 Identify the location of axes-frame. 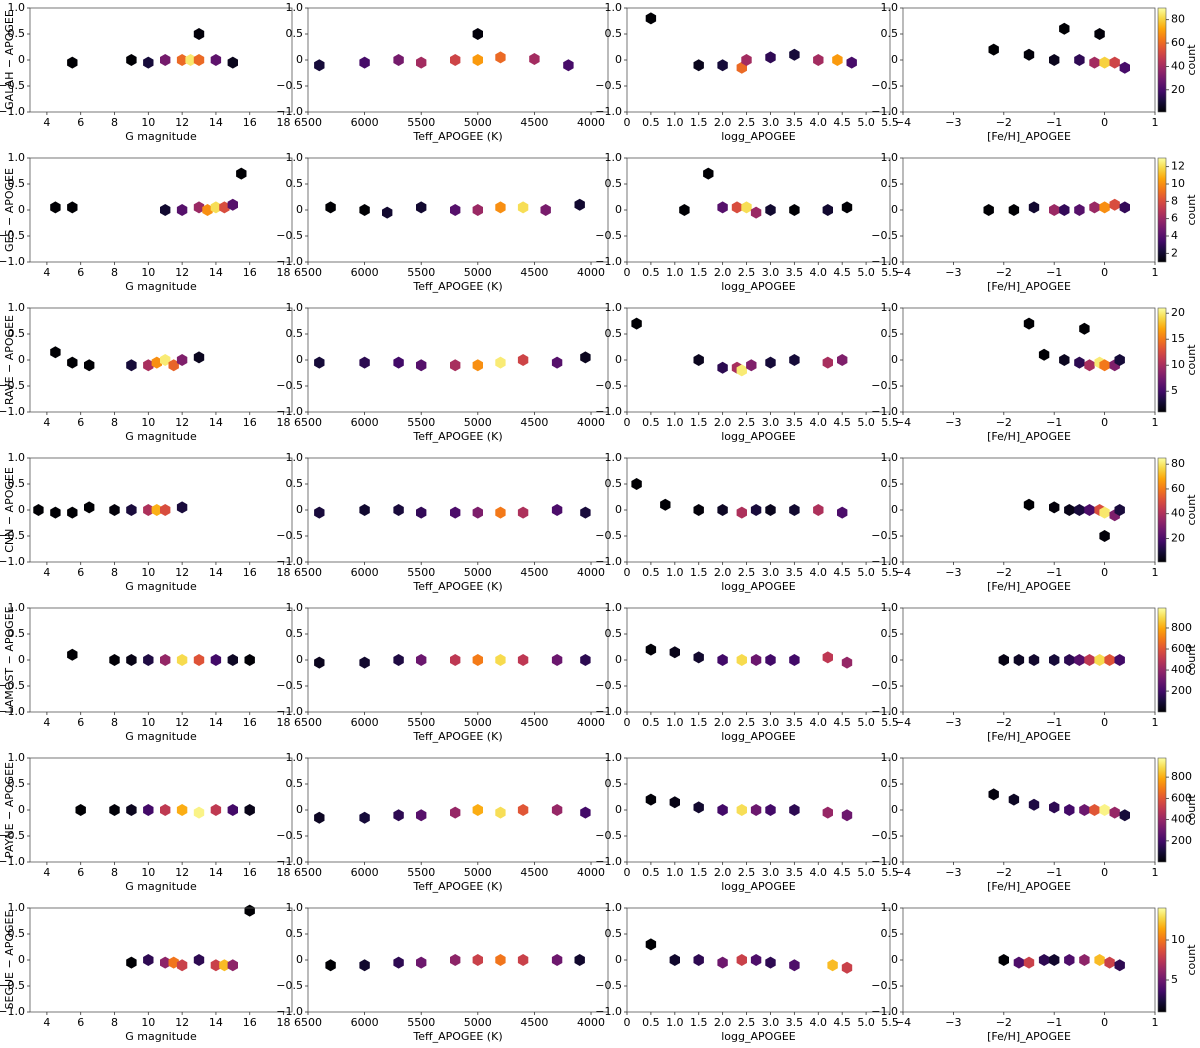
(758, 360).